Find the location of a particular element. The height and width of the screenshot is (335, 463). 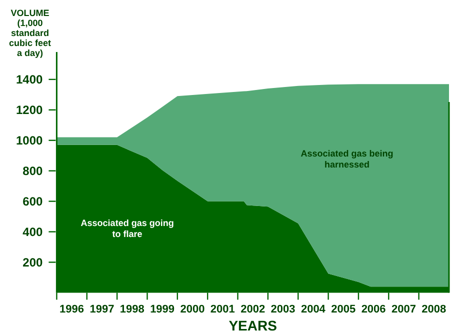

x-tick-label: 2000 is located at coordinates (192, 310).